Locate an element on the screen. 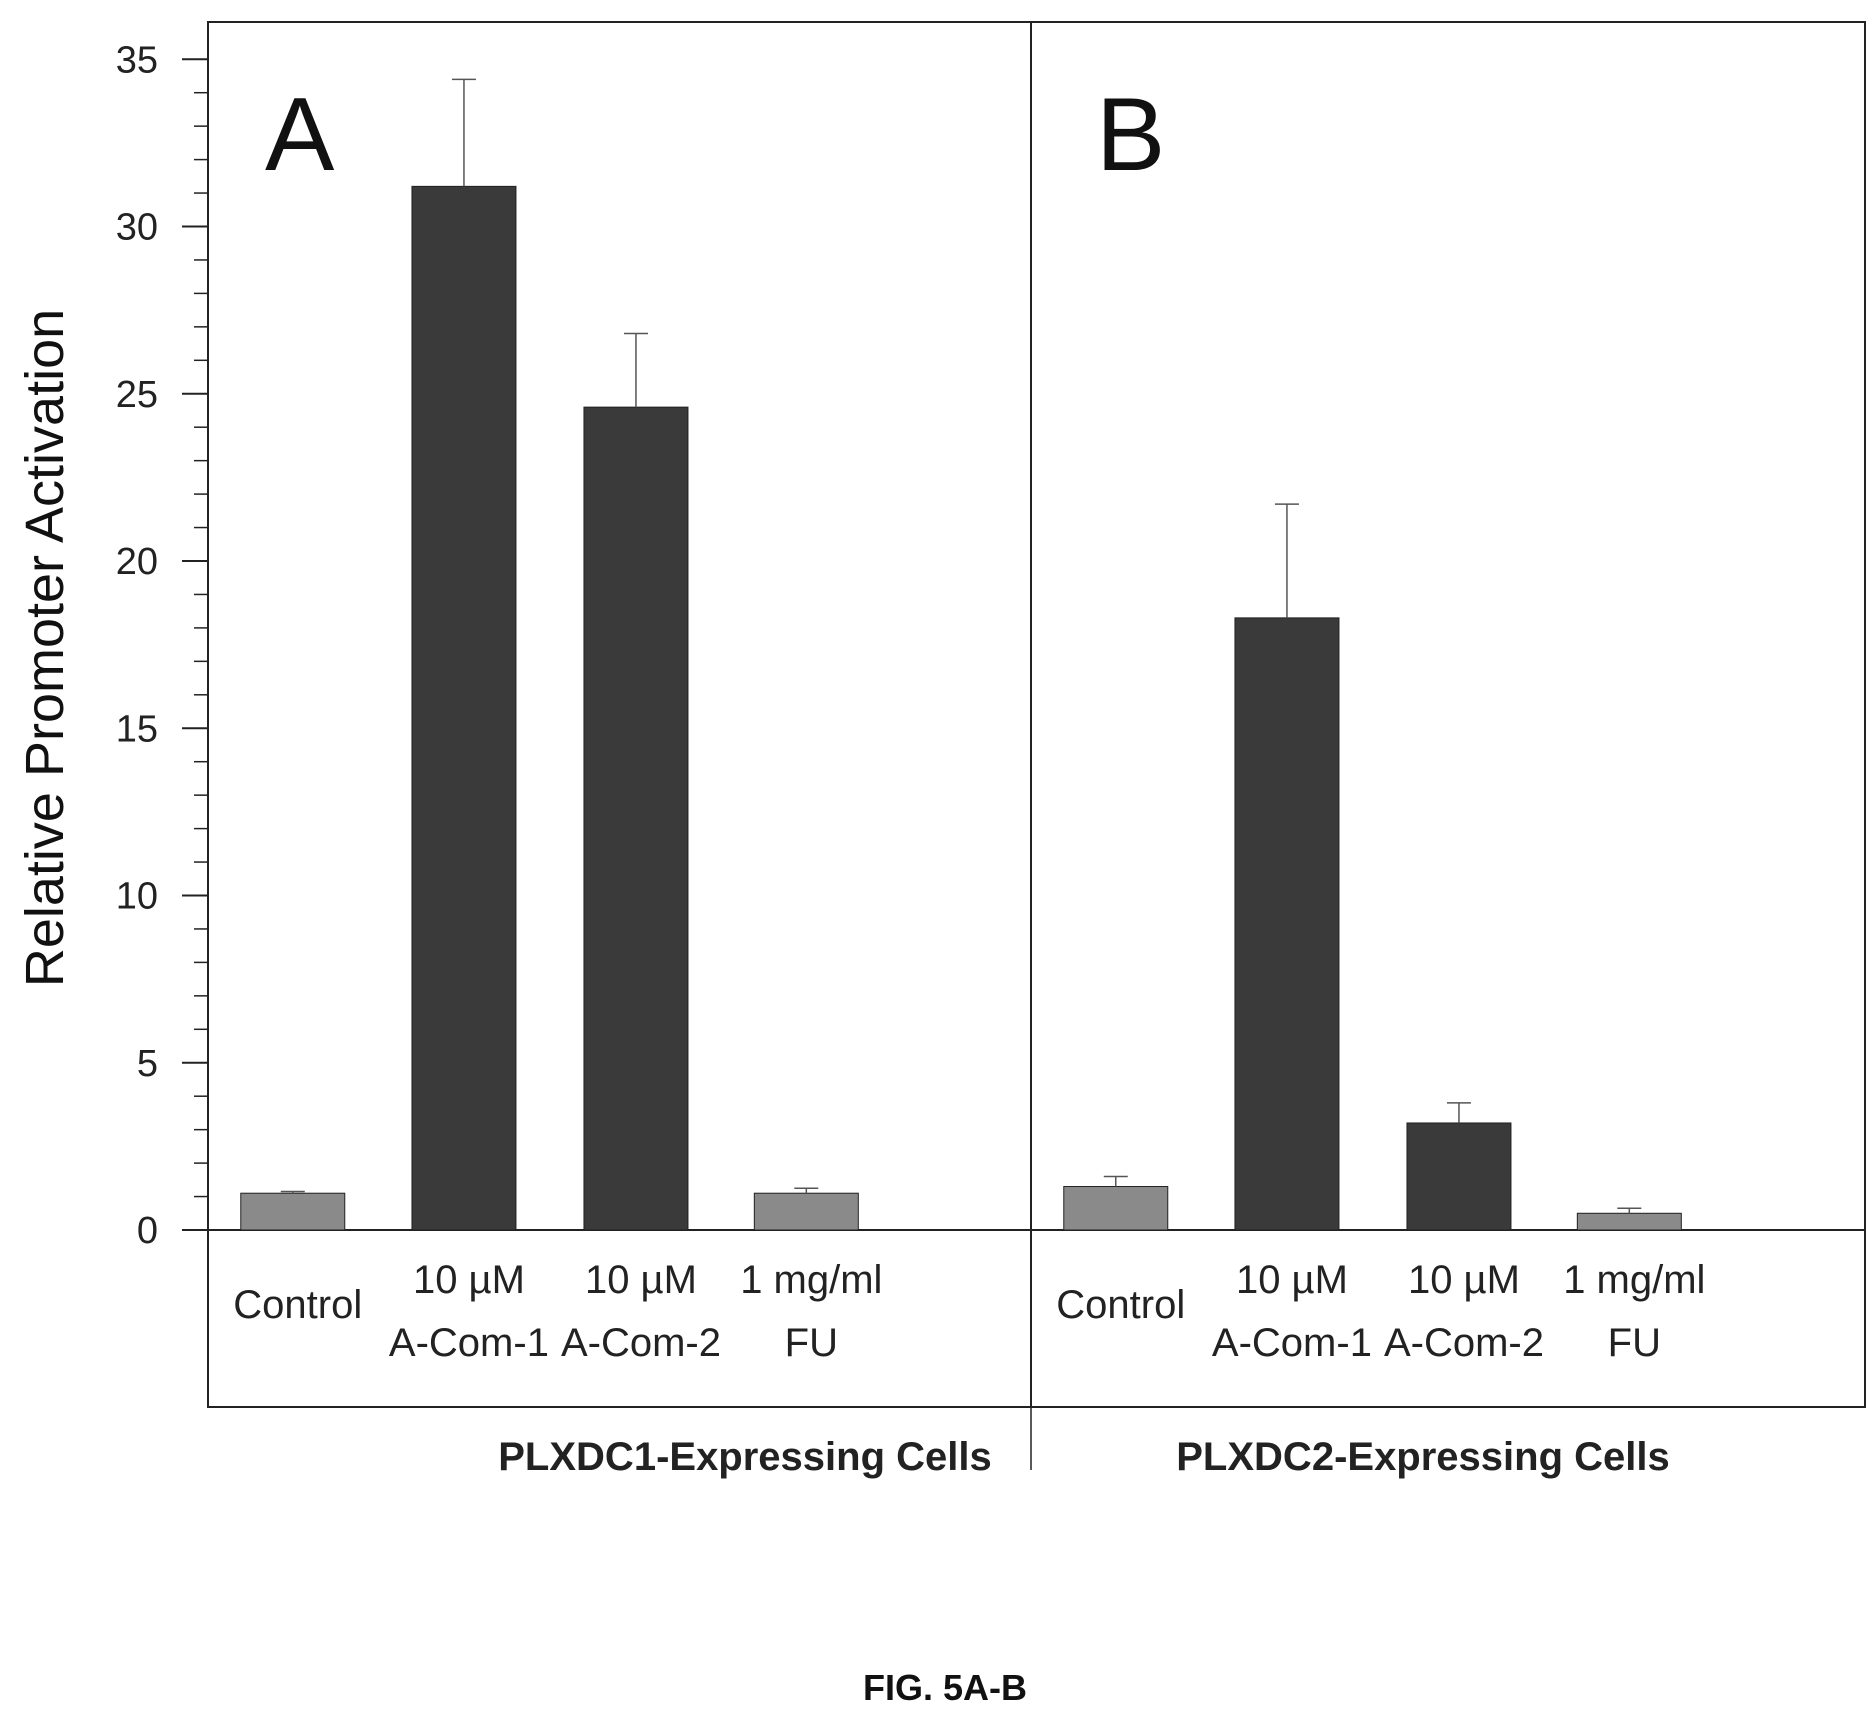  y-tick-label: 5 is located at coordinates (147, 1064).